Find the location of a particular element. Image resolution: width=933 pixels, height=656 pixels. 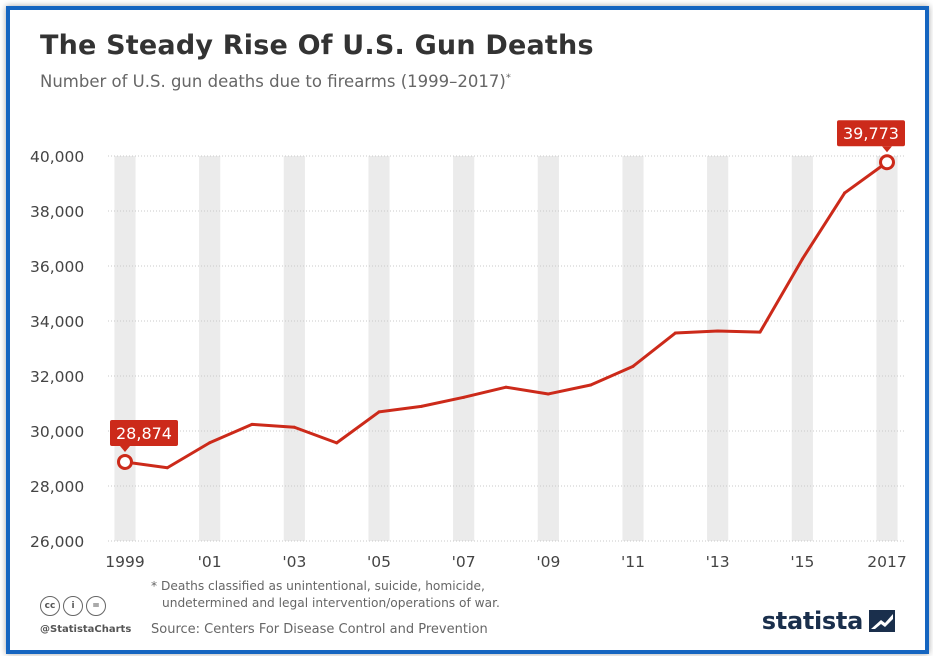

y-tick-label: 36,000 is located at coordinates (57, 267).